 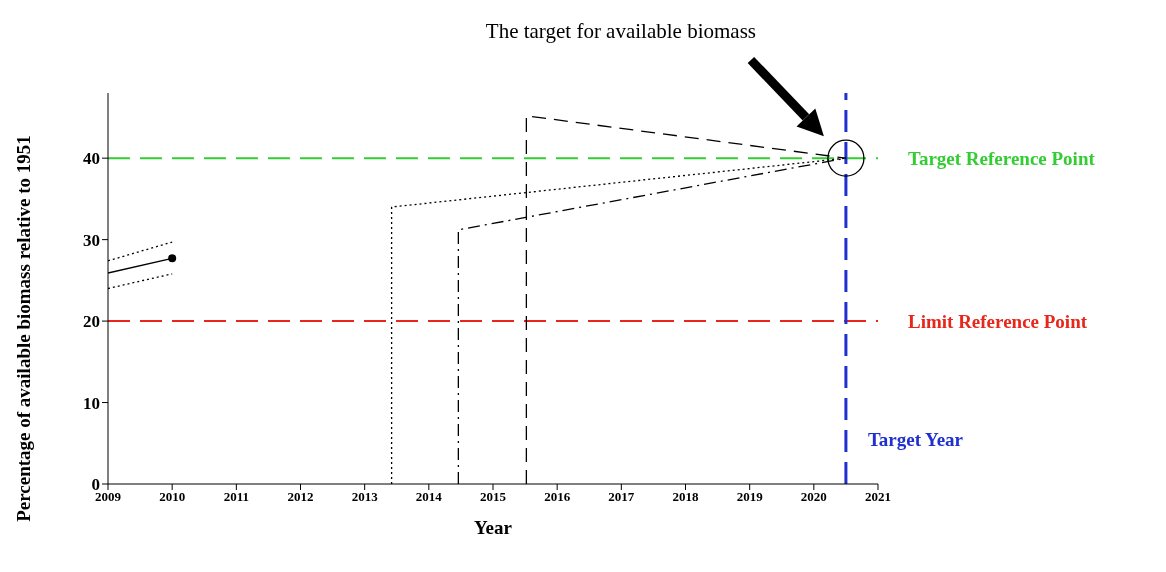 I want to click on x-tick-label: 2021, so click(x=878, y=497).